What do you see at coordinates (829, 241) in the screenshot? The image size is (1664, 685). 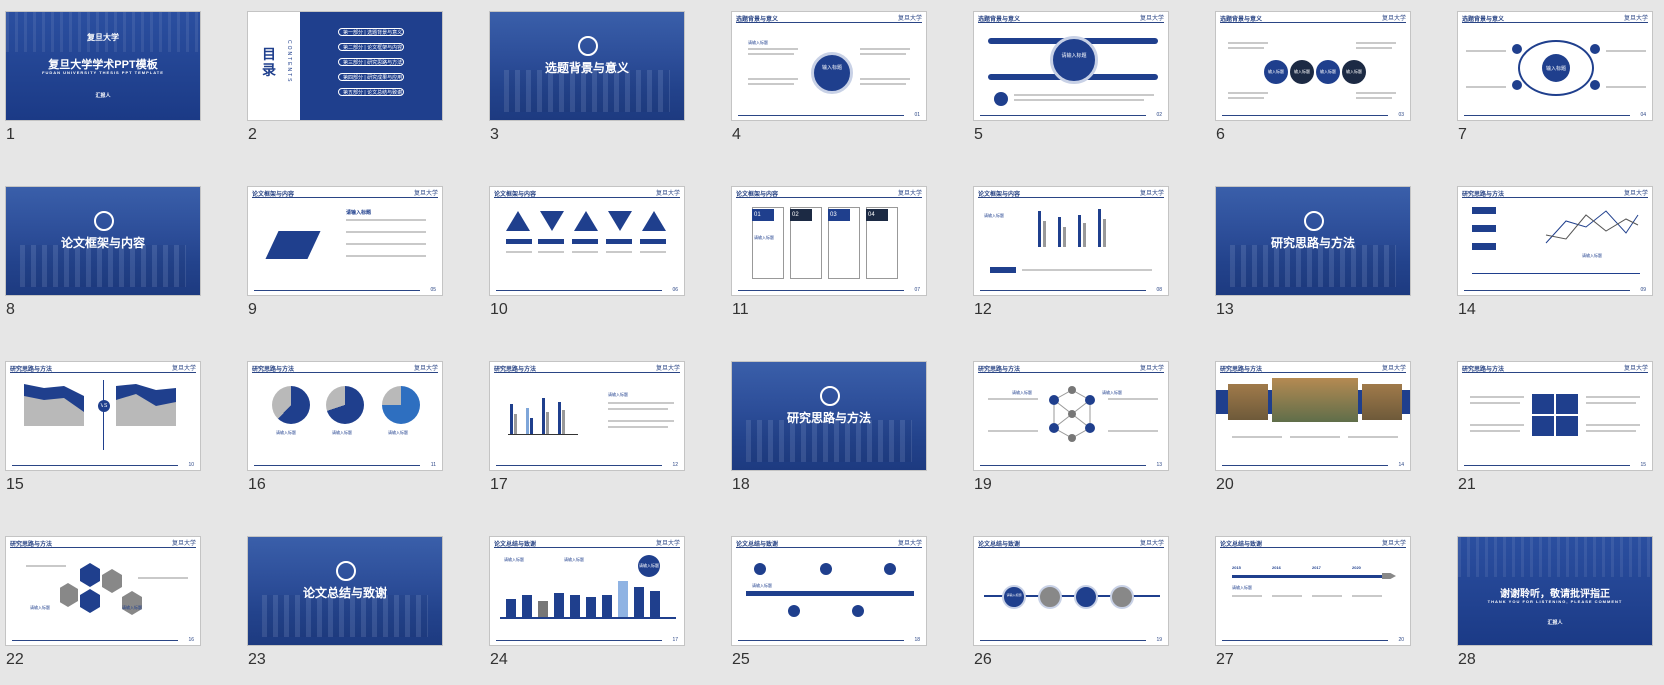 I see `slide-thumbnail-11: 论文框架与内容 复旦大学 01 02 03 04 请输入标题 07` at bounding box center [829, 241].